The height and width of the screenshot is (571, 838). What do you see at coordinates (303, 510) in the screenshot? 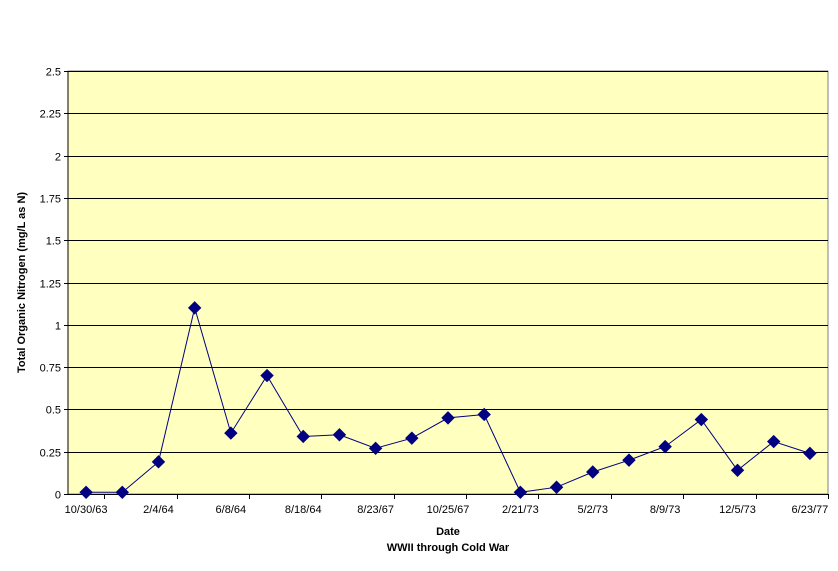
I see `x-tick-label: 8/18/64` at bounding box center [303, 510].